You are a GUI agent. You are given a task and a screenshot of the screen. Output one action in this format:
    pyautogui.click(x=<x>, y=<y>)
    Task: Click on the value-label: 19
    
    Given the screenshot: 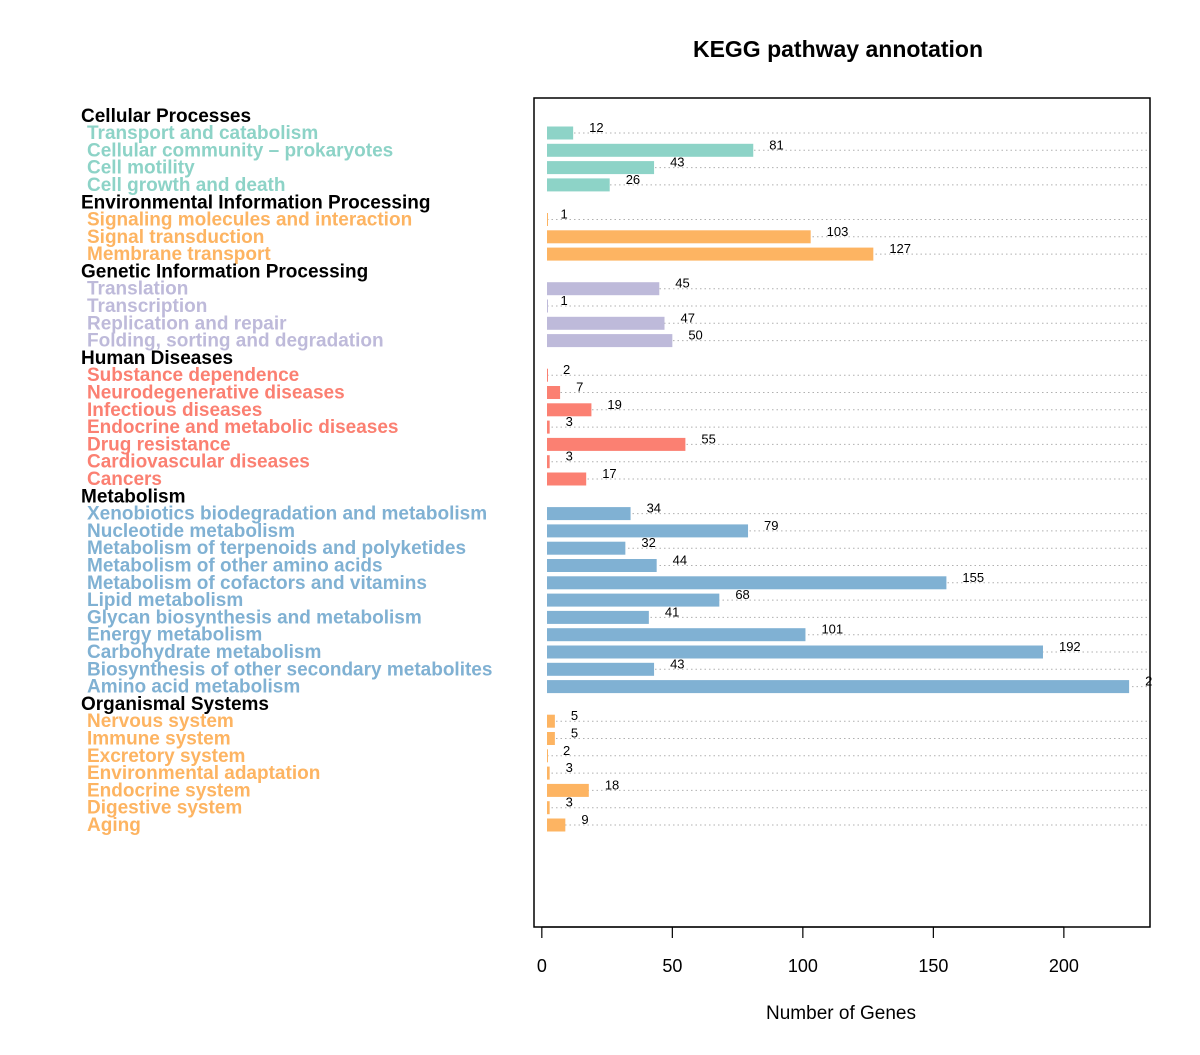 What is the action you would take?
    pyautogui.click(x=614, y=404)
    